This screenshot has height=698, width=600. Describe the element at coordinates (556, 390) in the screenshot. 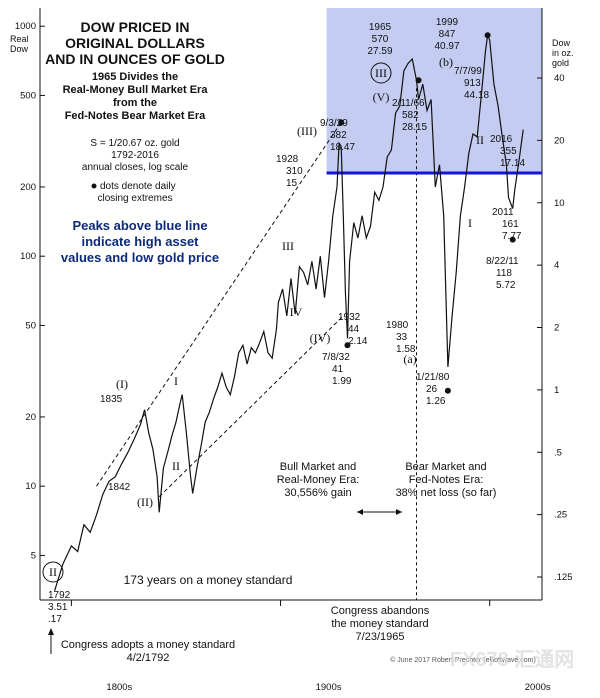

I see `right-tick-label: 1` at that location.